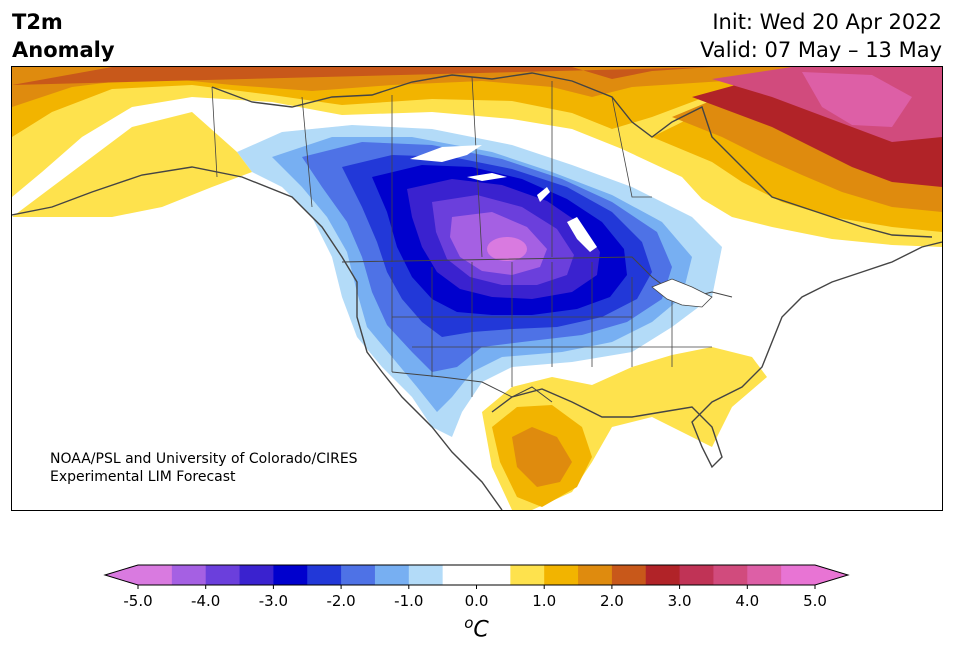  I want to click on colorbar-tick-label: -5.0, so click(137, 601).